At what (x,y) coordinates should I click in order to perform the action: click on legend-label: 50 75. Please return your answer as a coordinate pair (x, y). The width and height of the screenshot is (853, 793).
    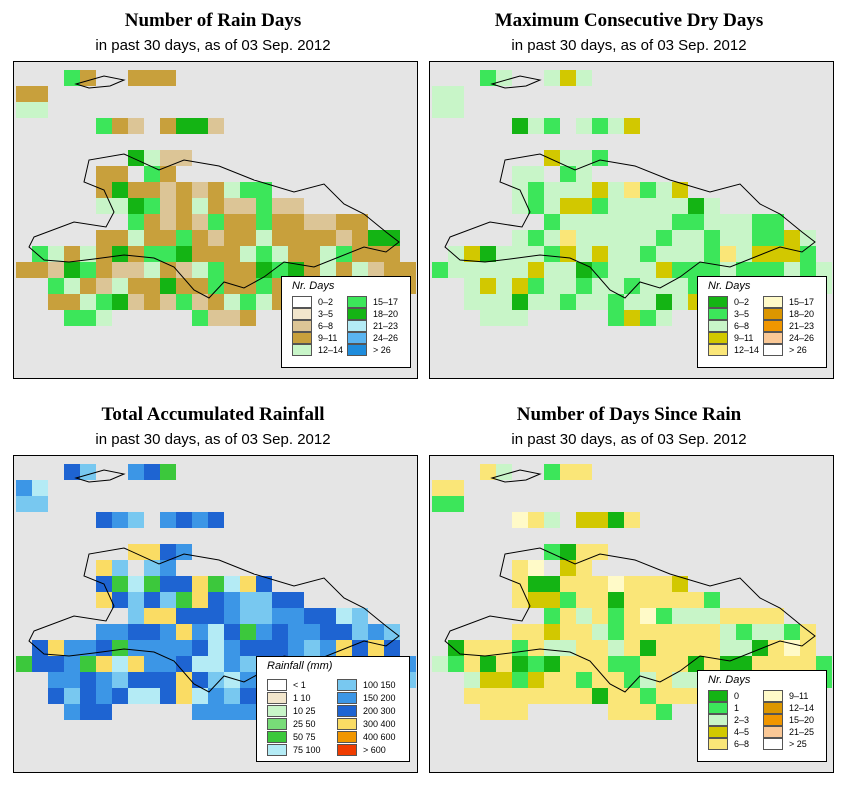
    Looking at the image, I should click on (304, 737).